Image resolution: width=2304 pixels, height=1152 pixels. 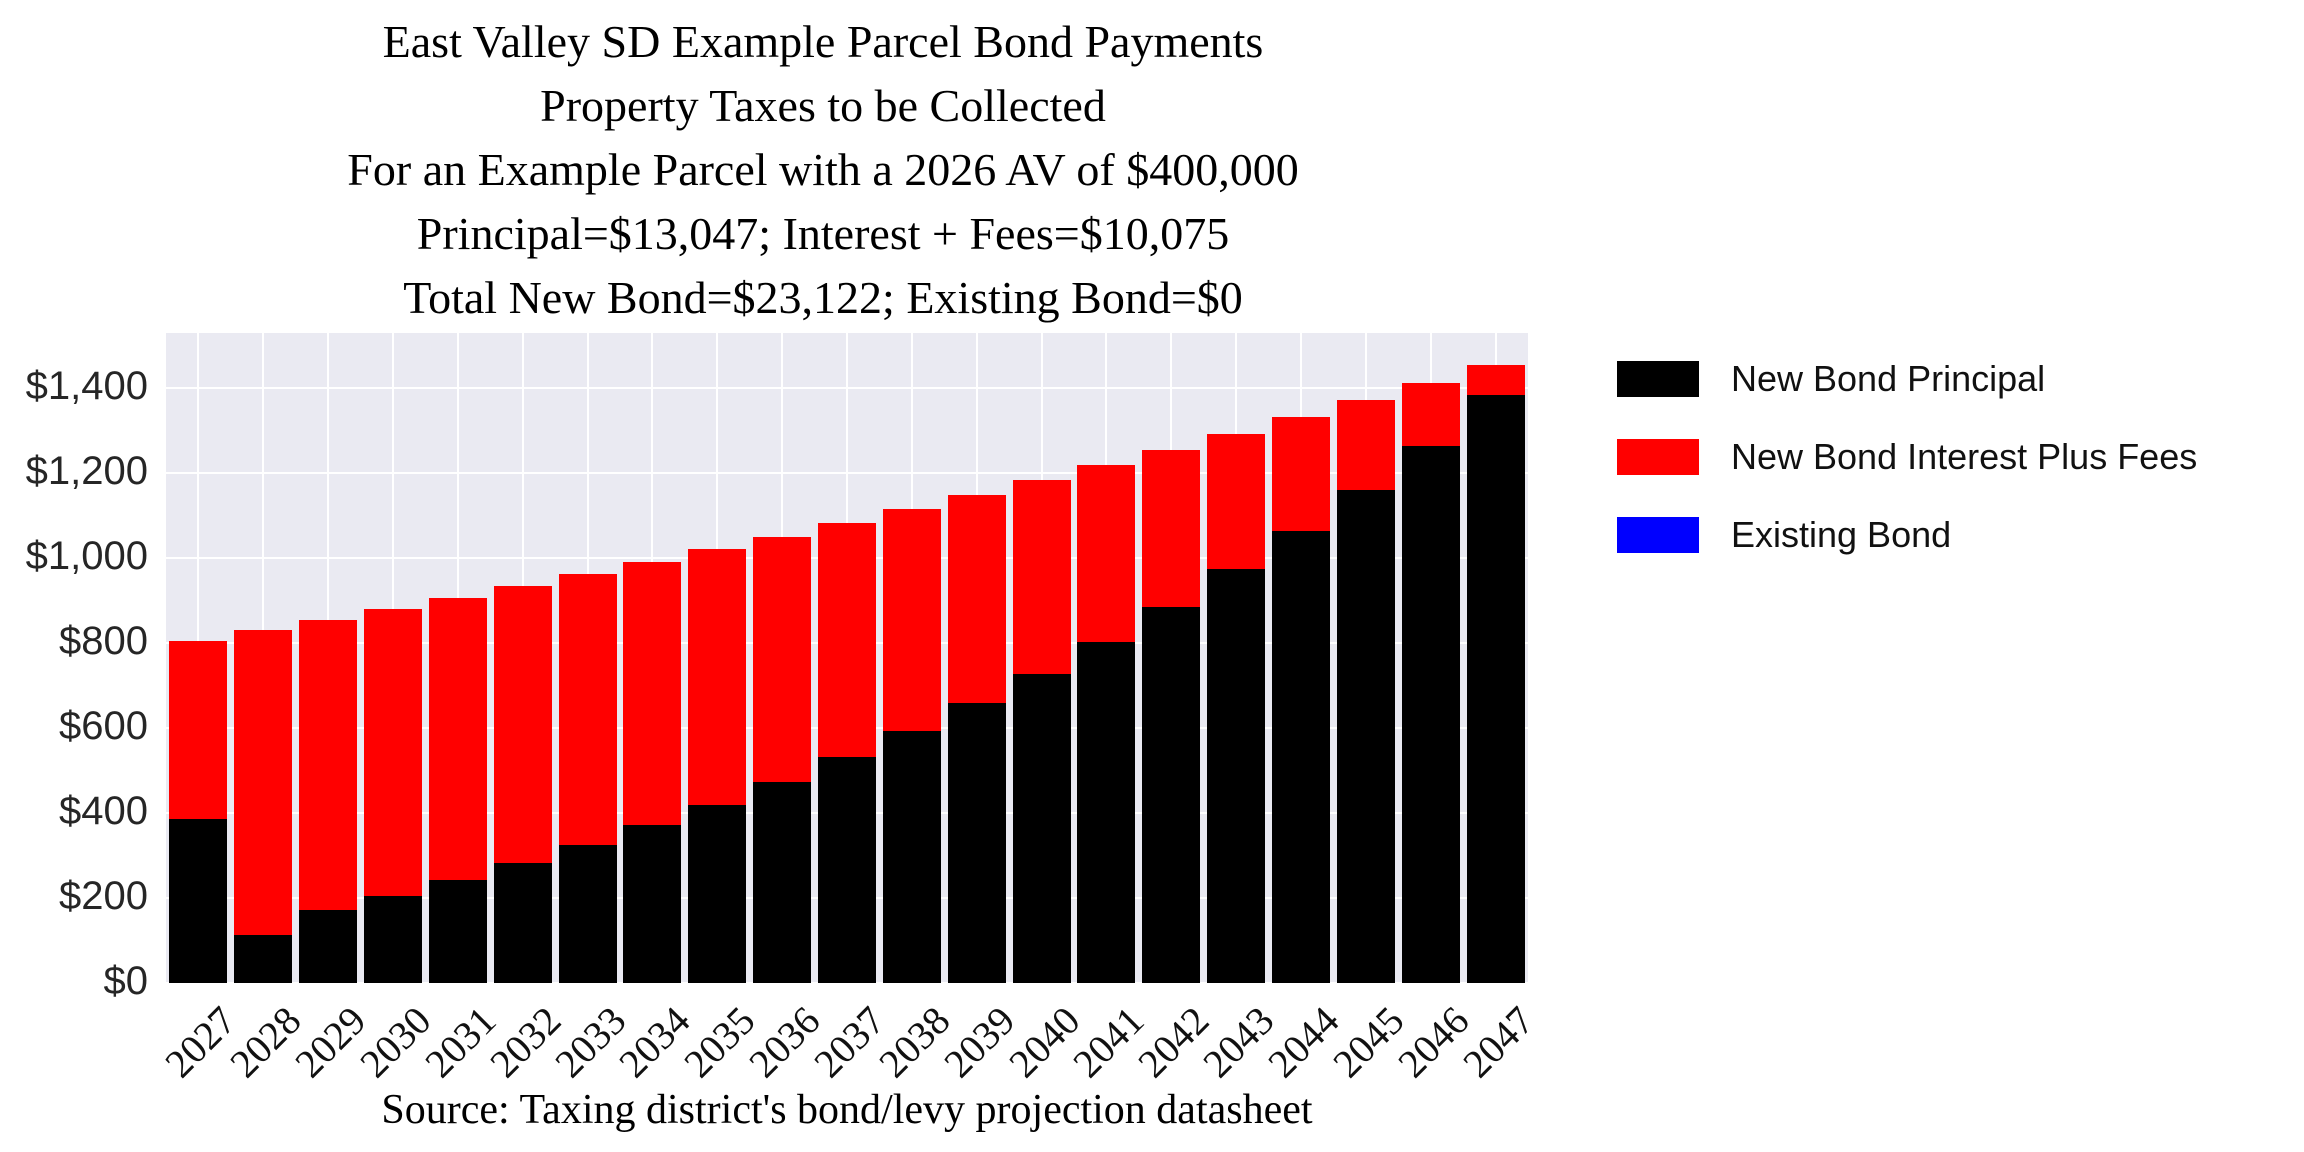 I want to click on y-tick-label-1000: $1,000, so click(x=86, y=556).